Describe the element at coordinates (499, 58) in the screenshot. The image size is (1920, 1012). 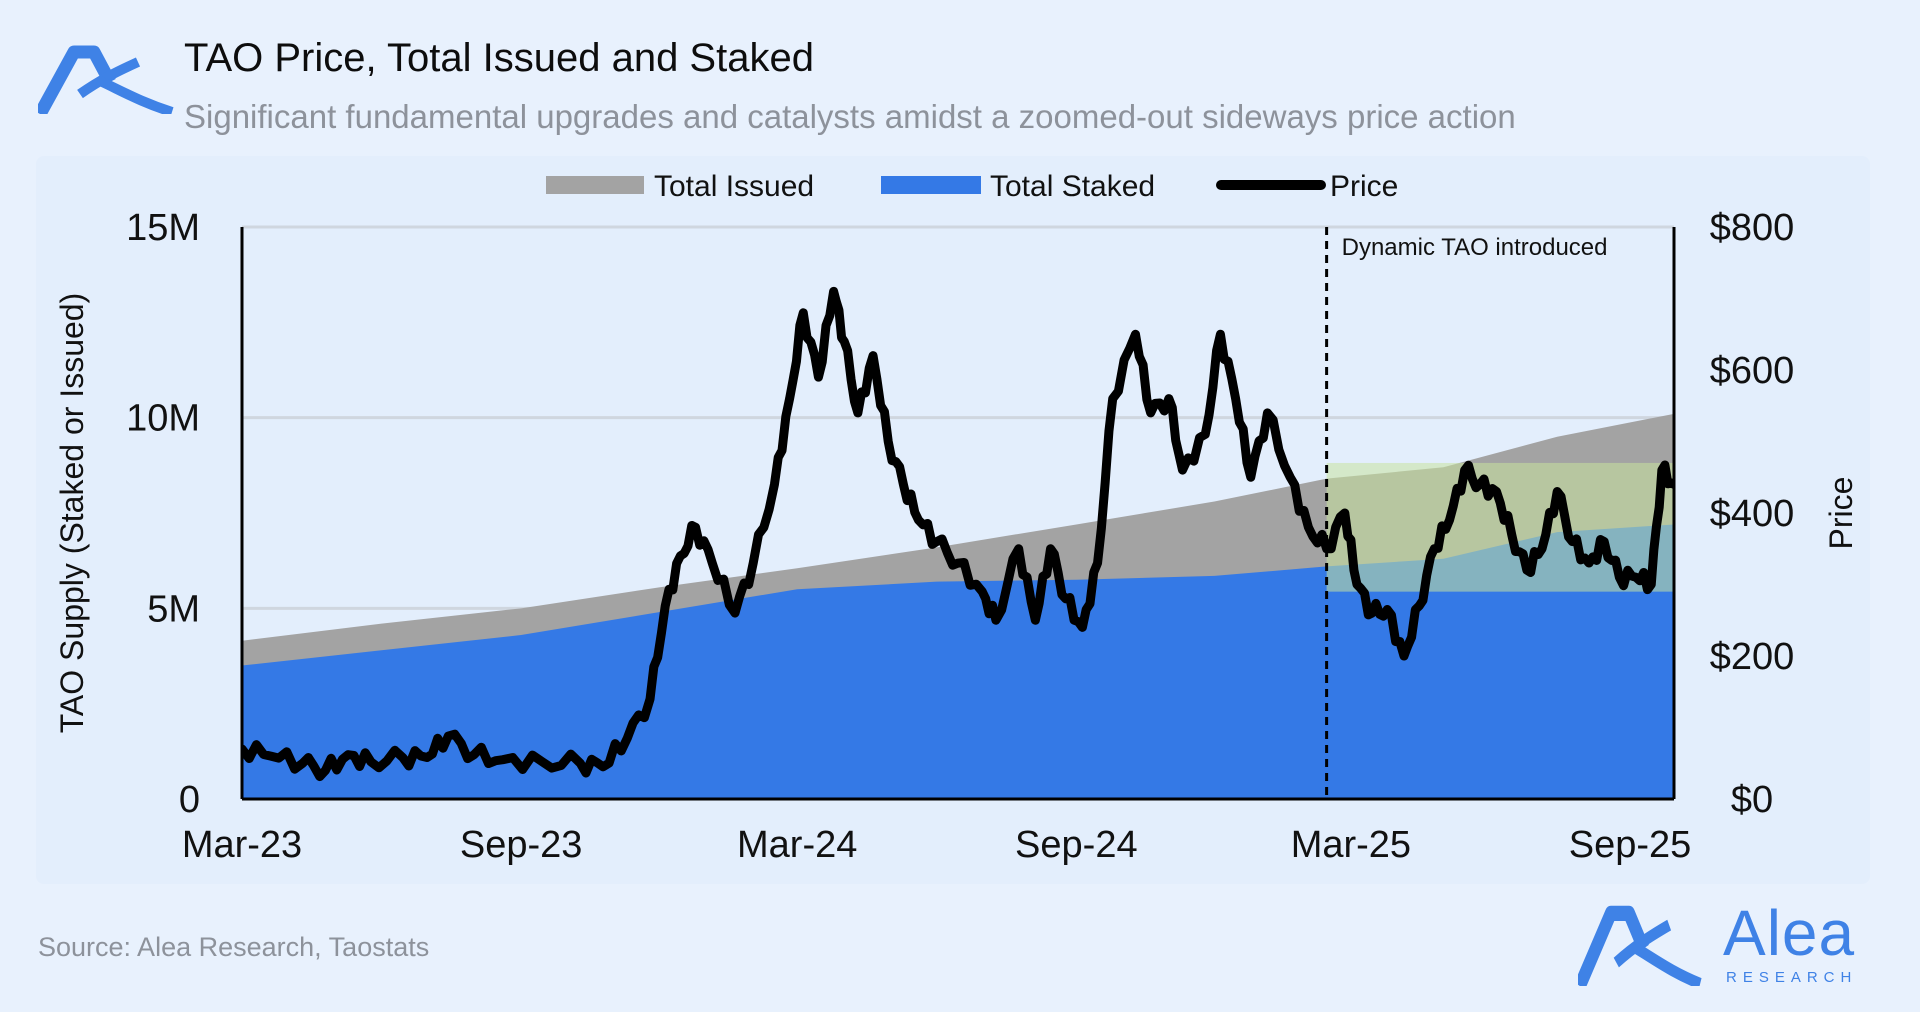
I see `chart-title: TAO Price, Total Issued and Staked` at that location.